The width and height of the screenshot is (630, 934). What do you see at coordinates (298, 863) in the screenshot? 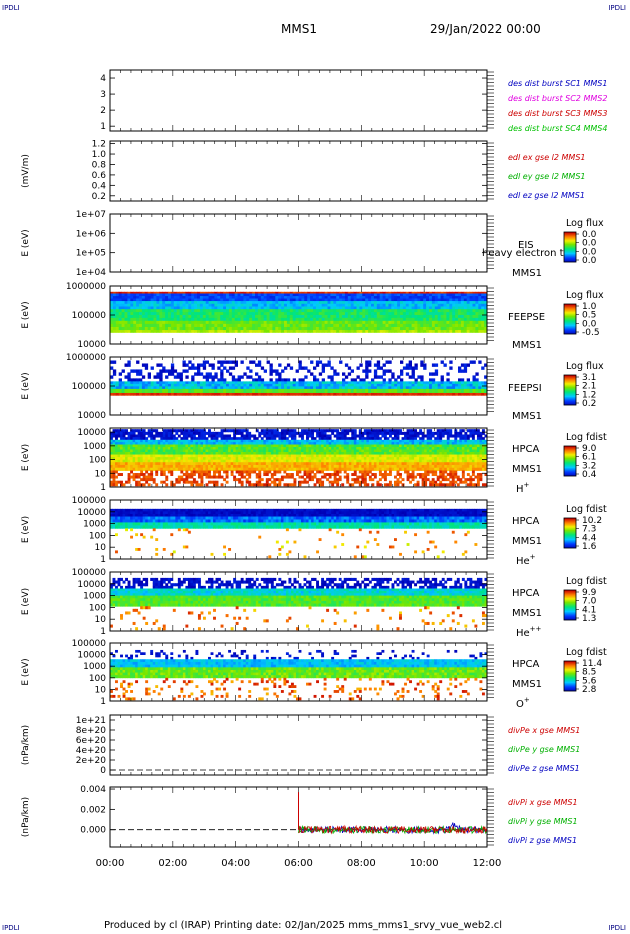
I see `x-tick-label: 06:00` at bounding box center [298, 863].